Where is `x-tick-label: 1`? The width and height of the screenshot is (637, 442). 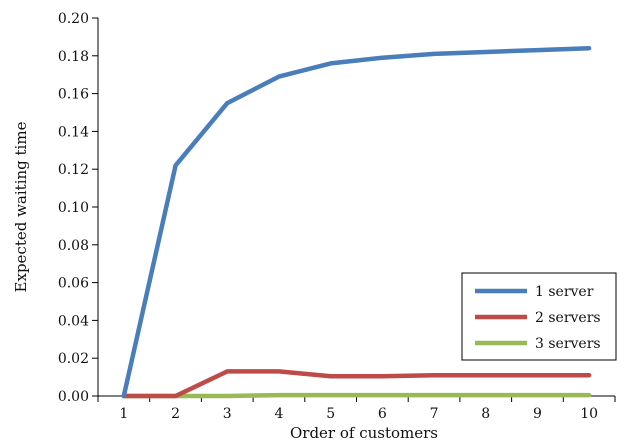
x-tick-label: 1 is located at coordinates (123, 414).